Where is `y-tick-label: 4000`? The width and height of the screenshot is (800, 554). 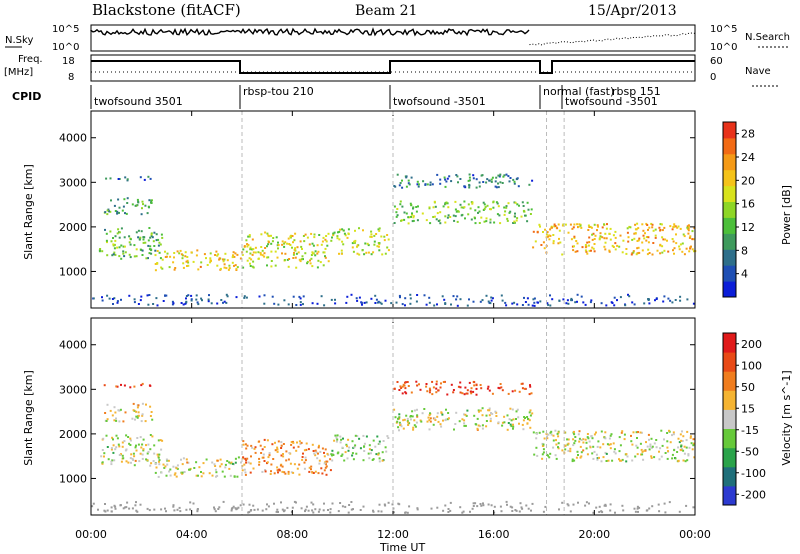 y-tick-label: 4000 is located at coordinates (73, 138).